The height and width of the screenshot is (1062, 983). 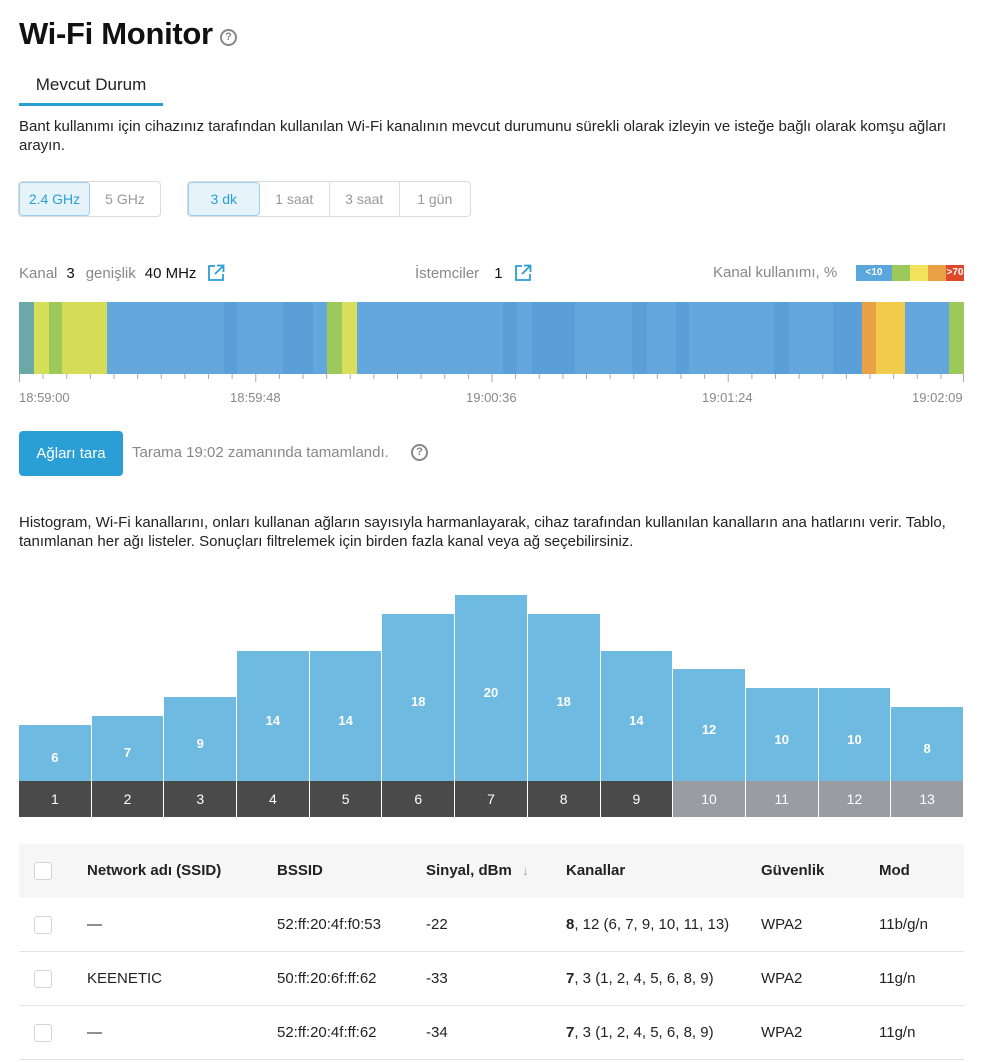 I want to click on histogram-channel-label: 1, so click(x=55, y=799).